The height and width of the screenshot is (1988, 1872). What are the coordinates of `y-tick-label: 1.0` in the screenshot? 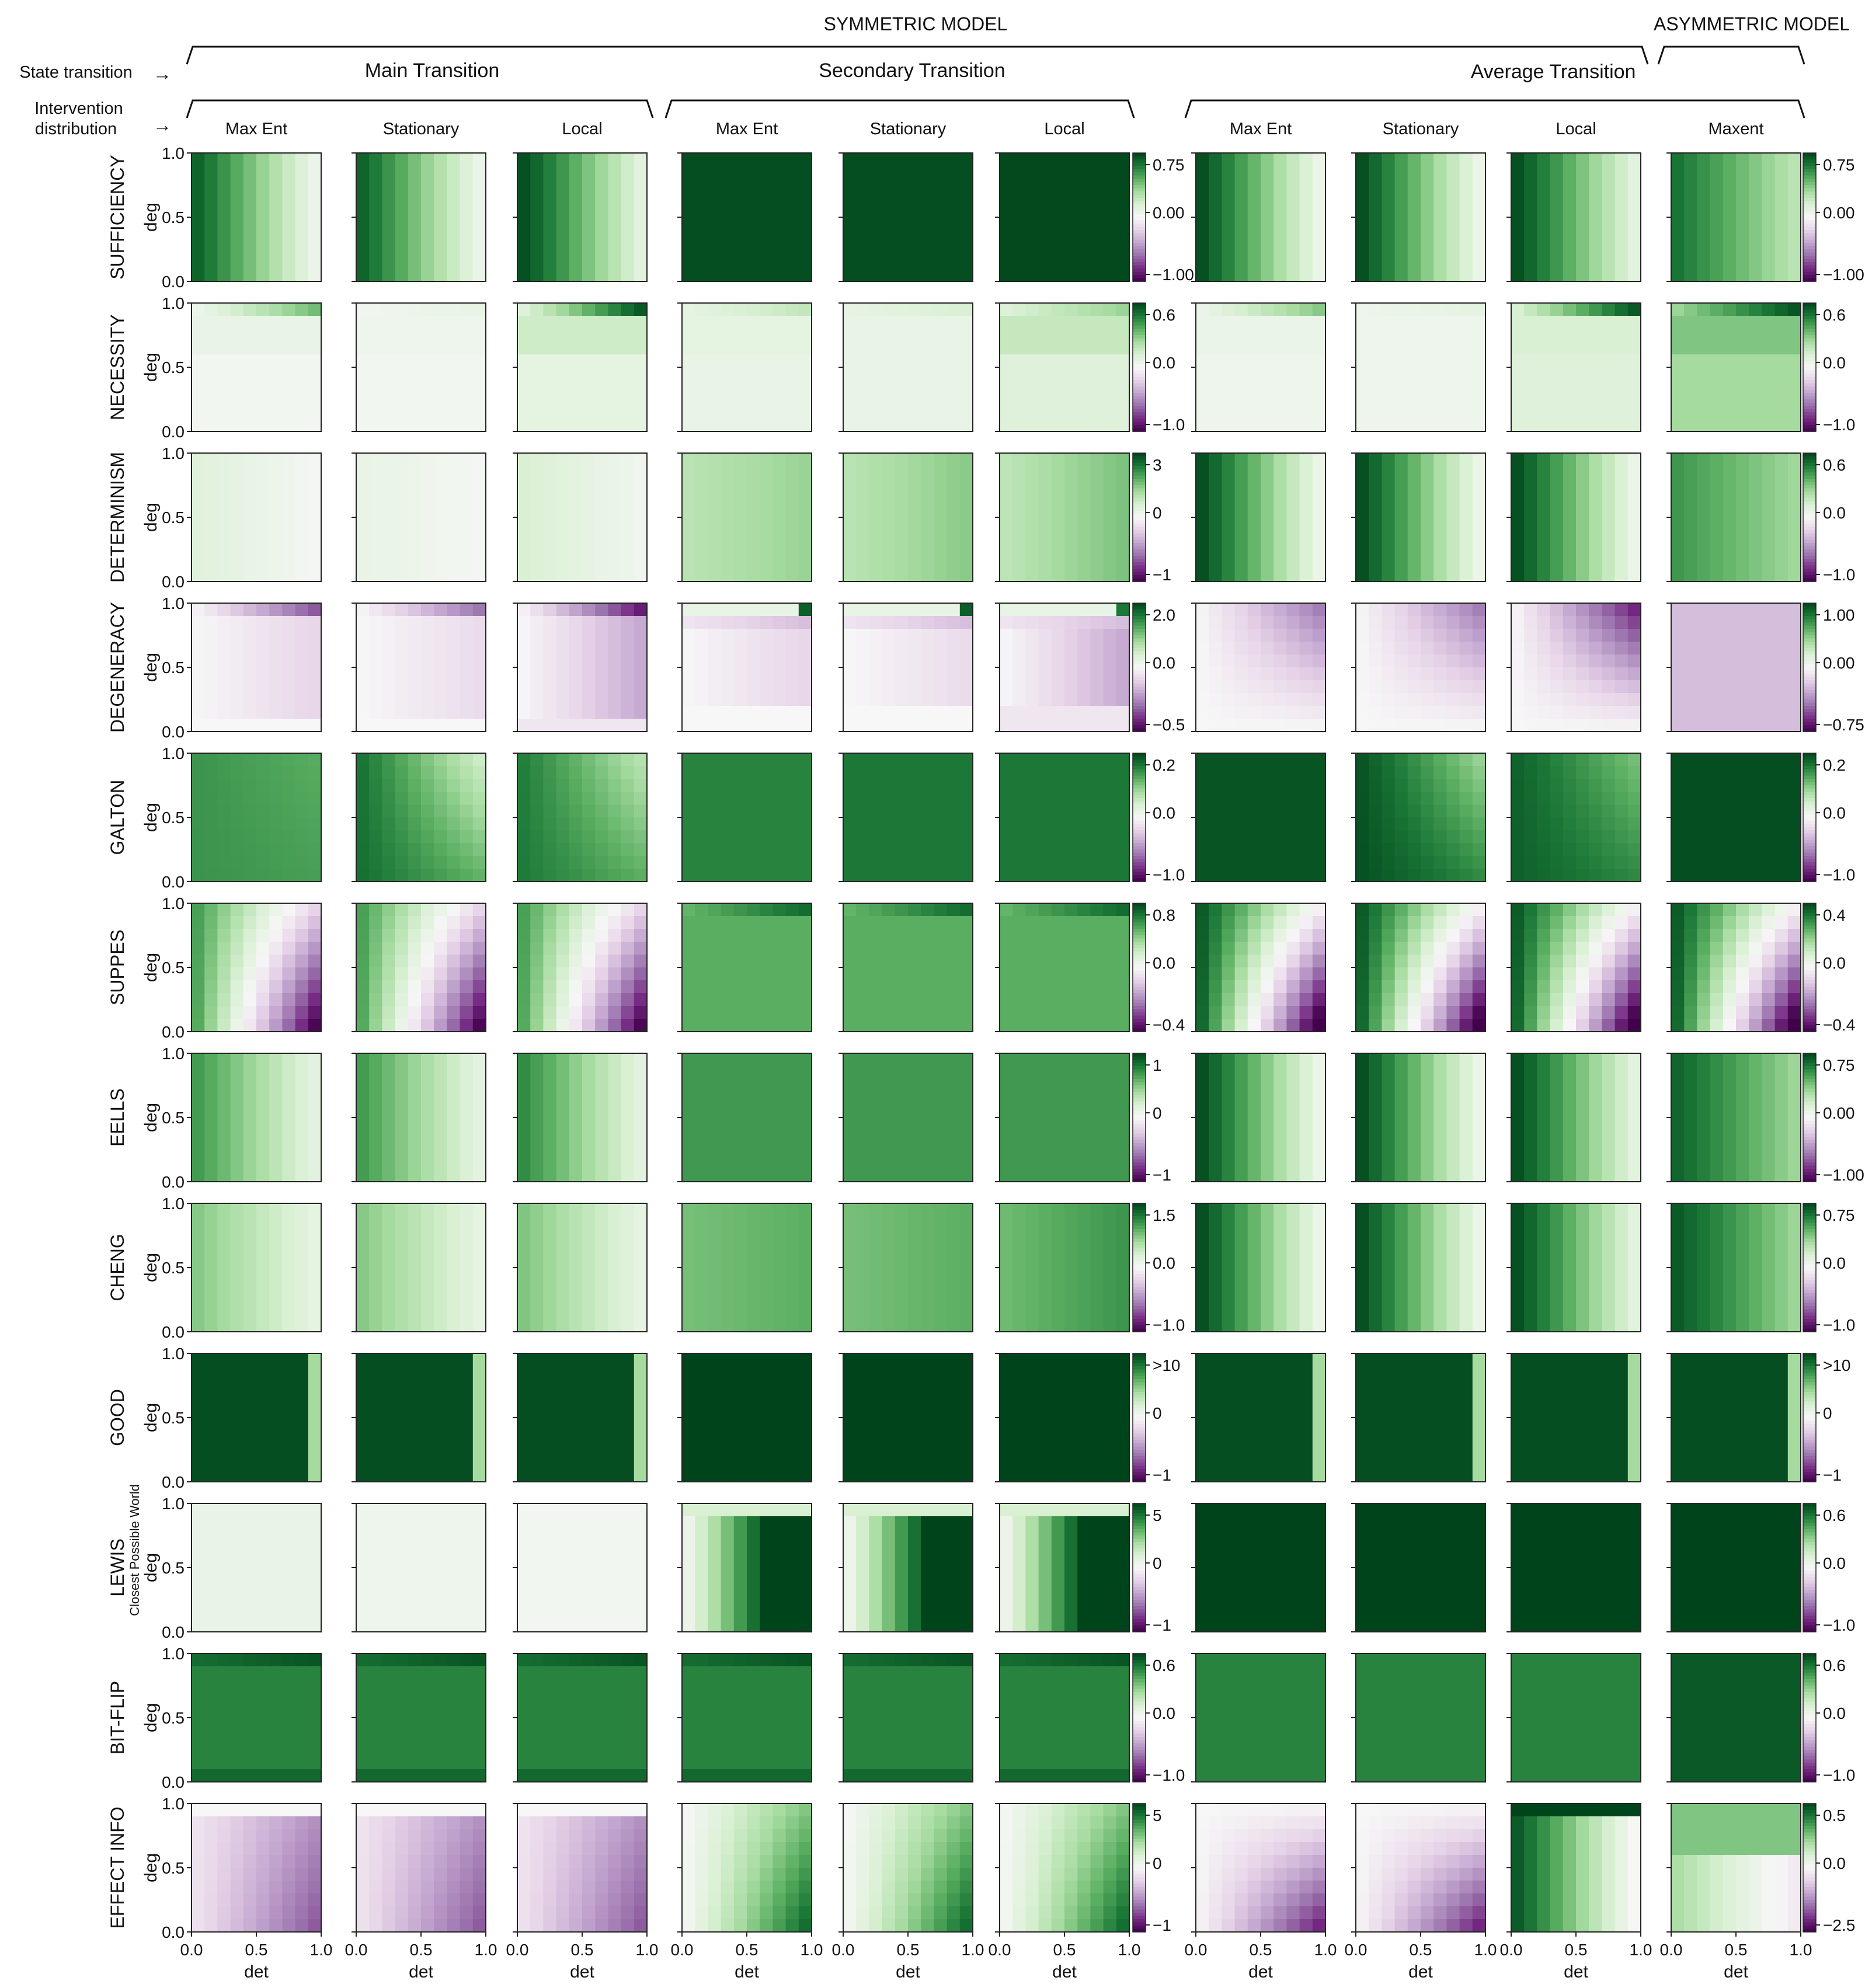 It's located at (173, 153).